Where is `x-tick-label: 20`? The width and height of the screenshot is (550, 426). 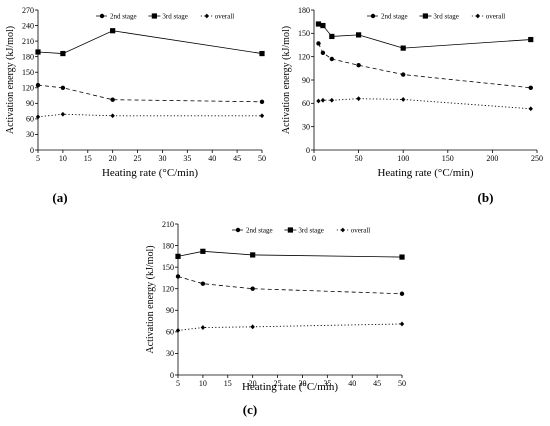
x-tick-label: 20 is located at coordinates (113, 158).